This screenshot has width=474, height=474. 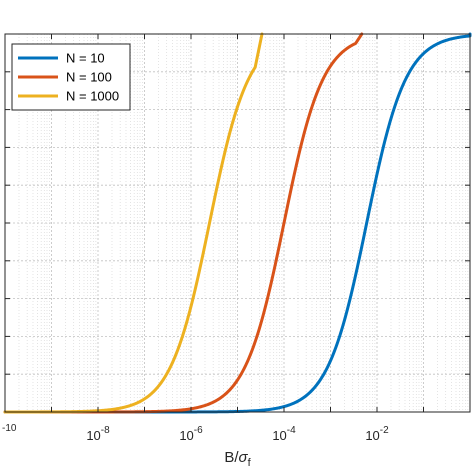 I want to click on x-axis-label: B/σf, so click(x=237, y=459).